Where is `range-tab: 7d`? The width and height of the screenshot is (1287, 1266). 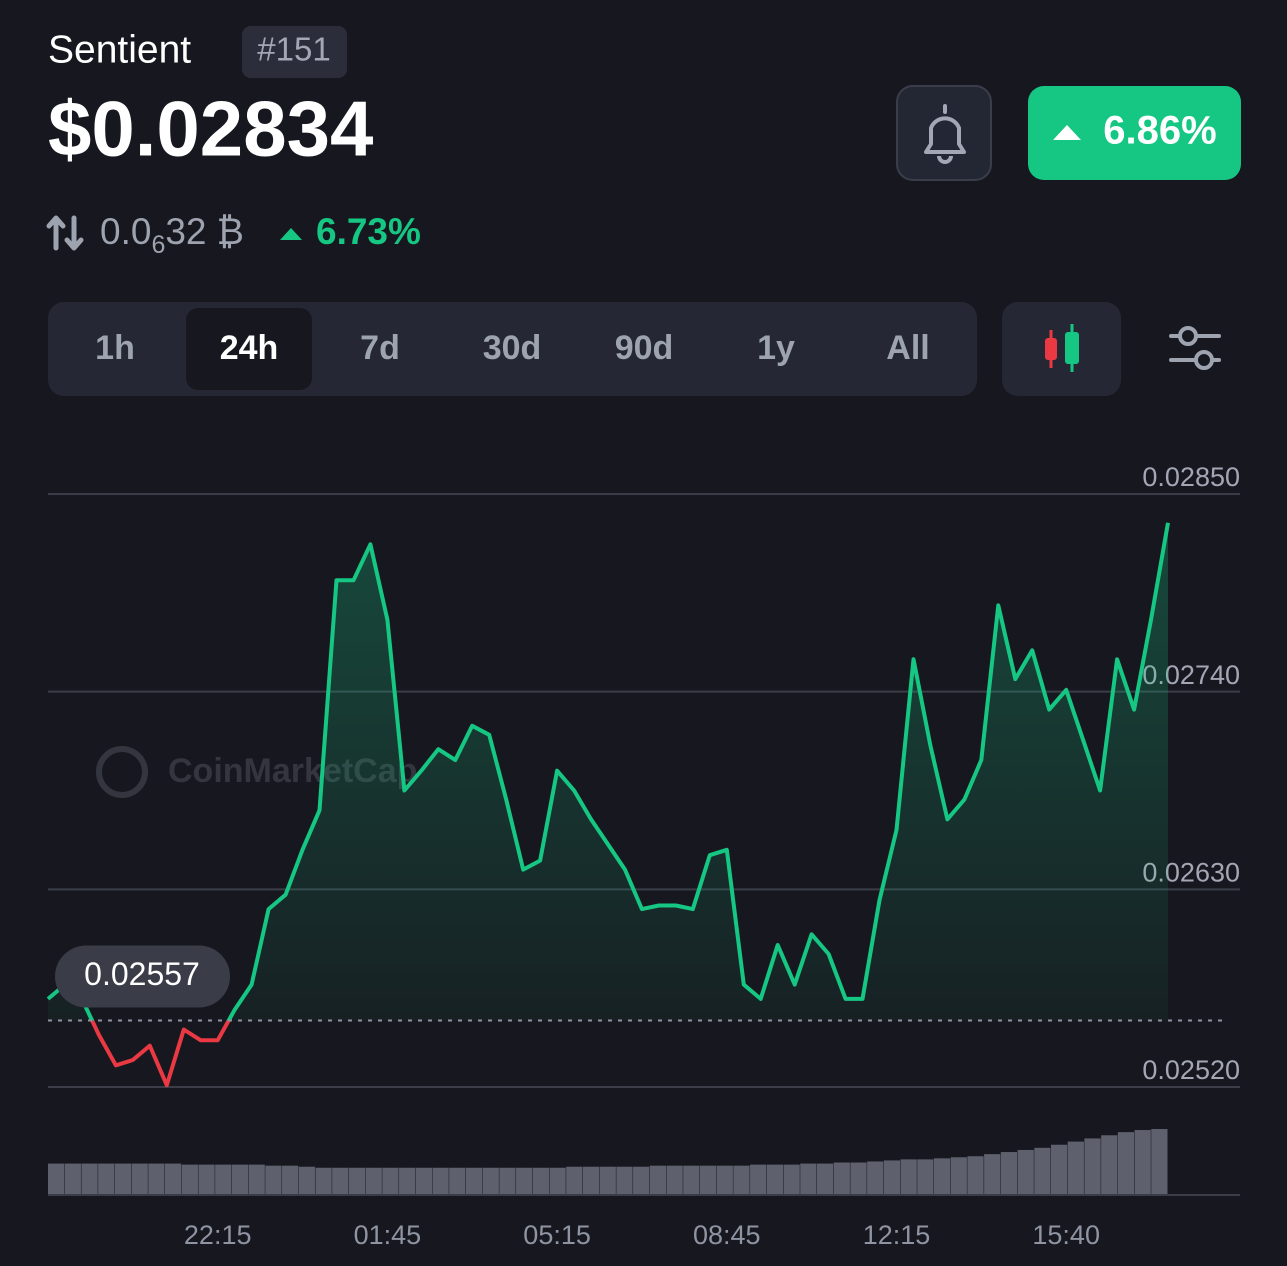 range-tab: 7d is located at coordinates (380, 348).